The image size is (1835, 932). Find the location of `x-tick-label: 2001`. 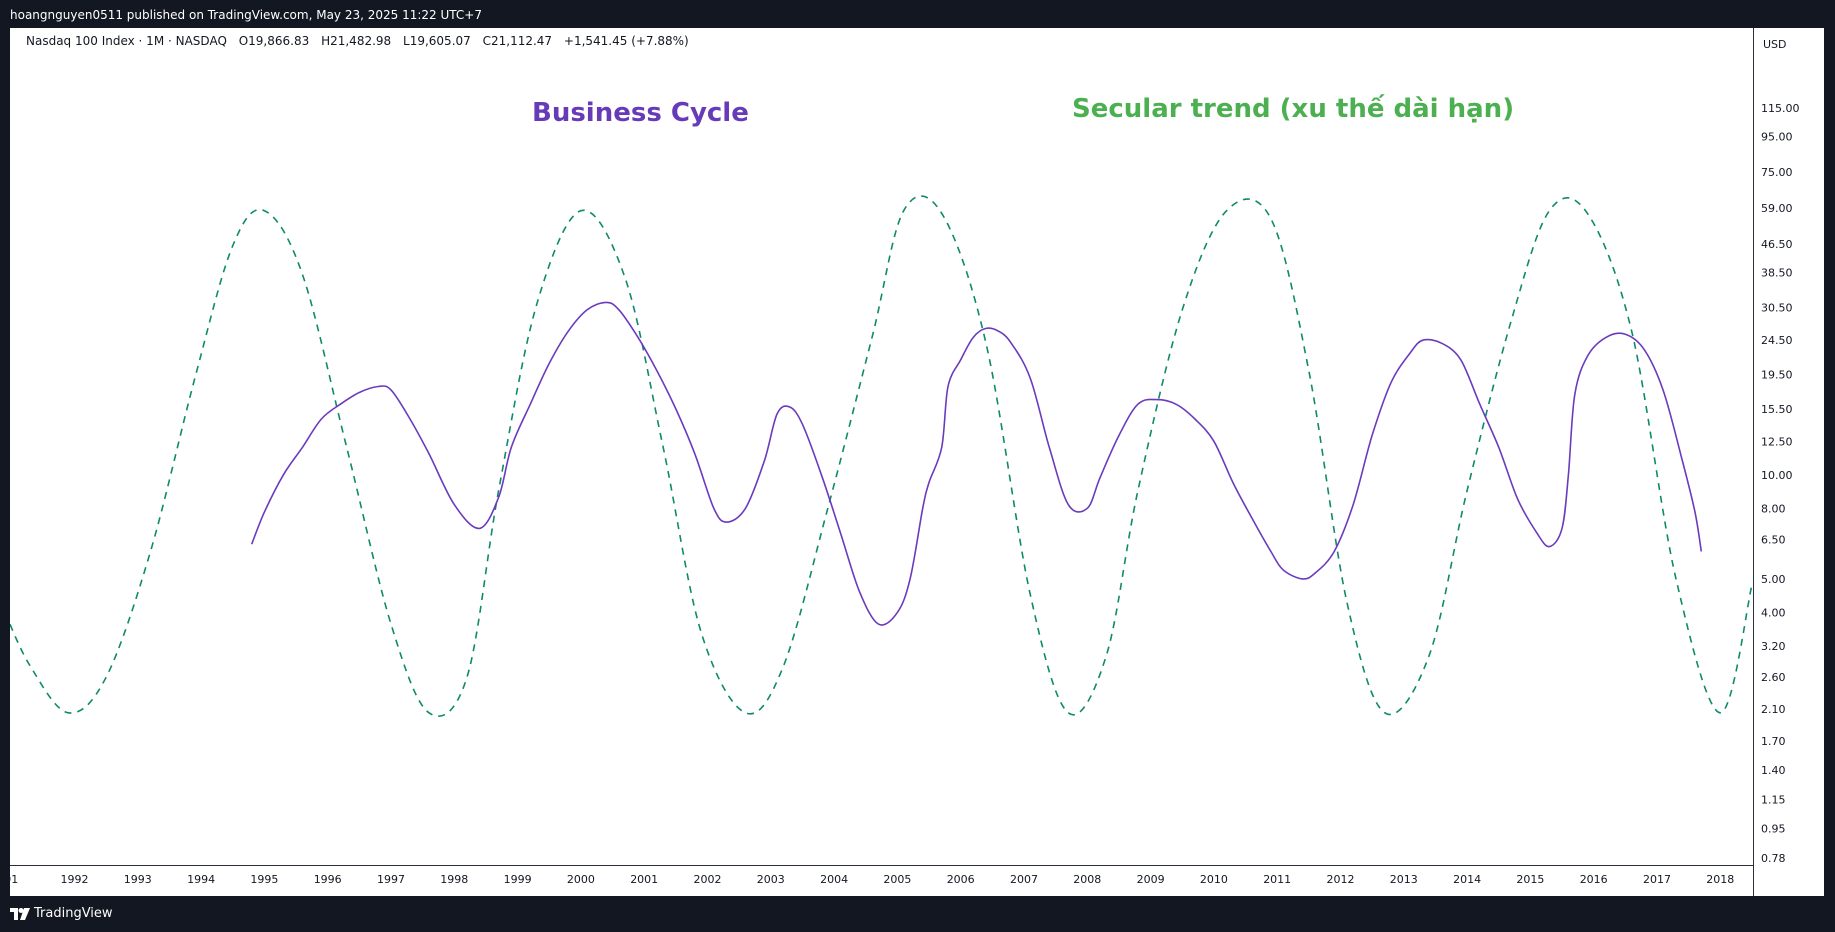

x-tick-label: 2001 is located at coordinates (644, 879).